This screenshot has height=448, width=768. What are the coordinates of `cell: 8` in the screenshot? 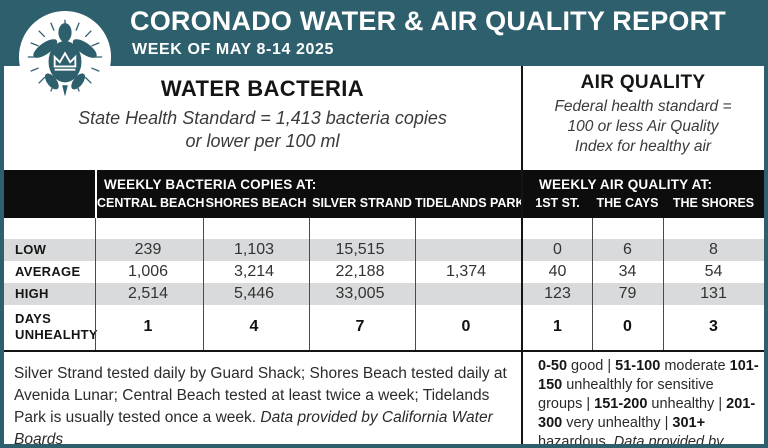 It's located at (713, 249).